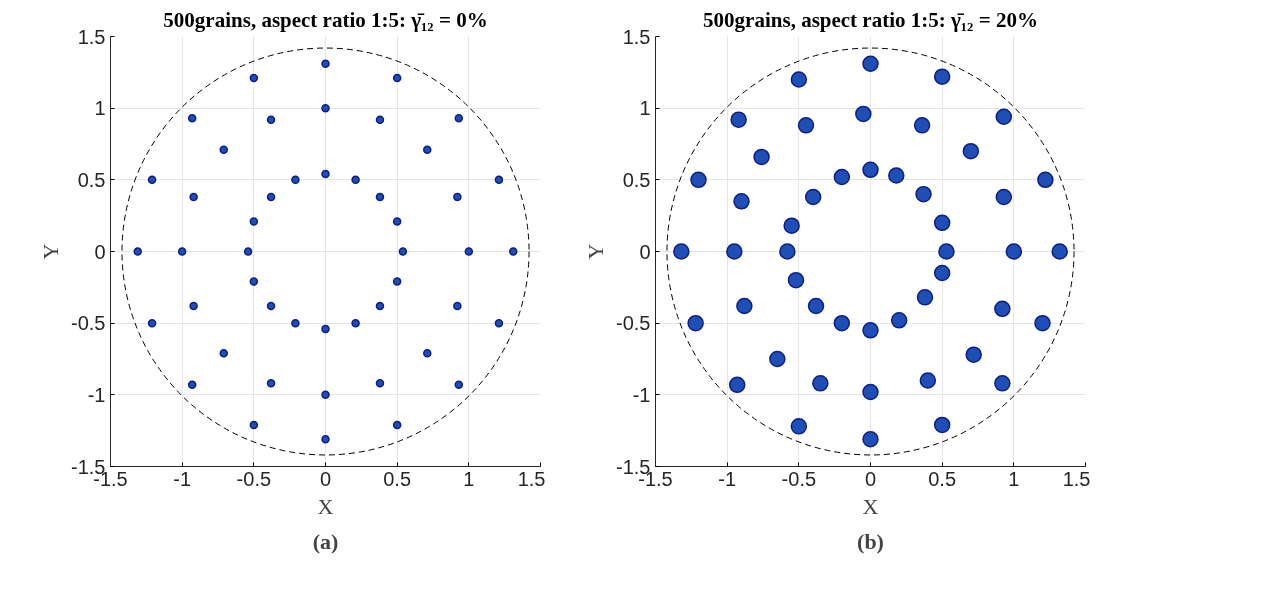 Image resolution: width=1274 pixels, height=615 pixels. I want to click on x-tick-label: -0.5, so click(254, 478).